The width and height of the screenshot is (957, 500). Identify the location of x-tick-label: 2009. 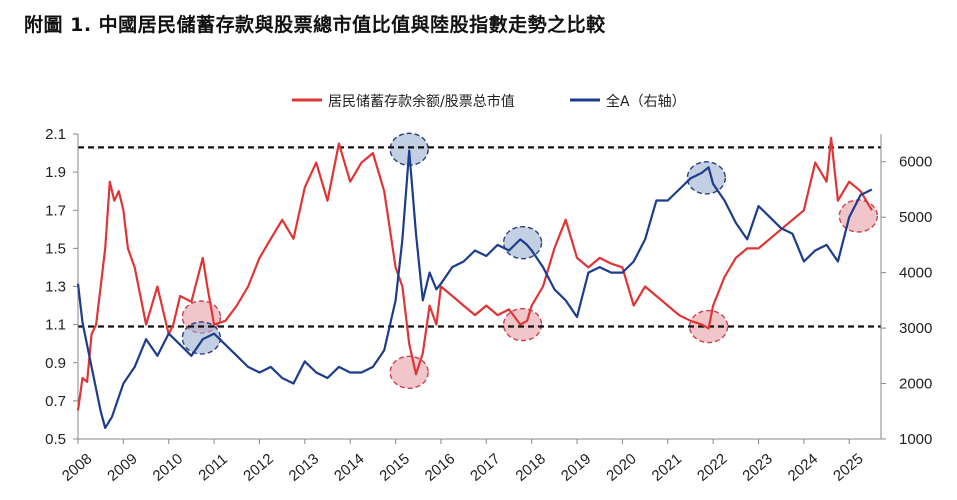
(122, 467).